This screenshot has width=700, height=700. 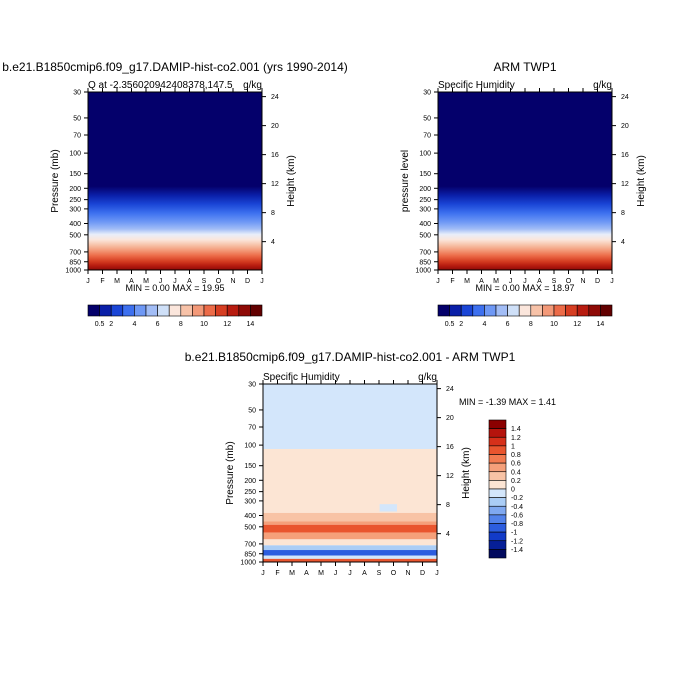 I want to click on humidity-field, so click(x=525, y=181).